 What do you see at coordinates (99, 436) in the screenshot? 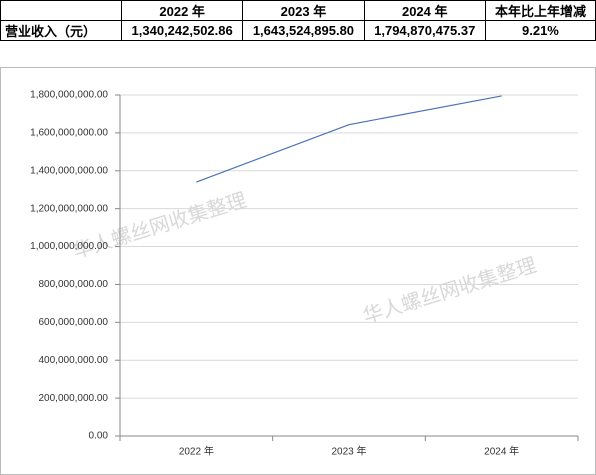
I see `y-tick-label: 0.00` at bounding box center [99, 436].